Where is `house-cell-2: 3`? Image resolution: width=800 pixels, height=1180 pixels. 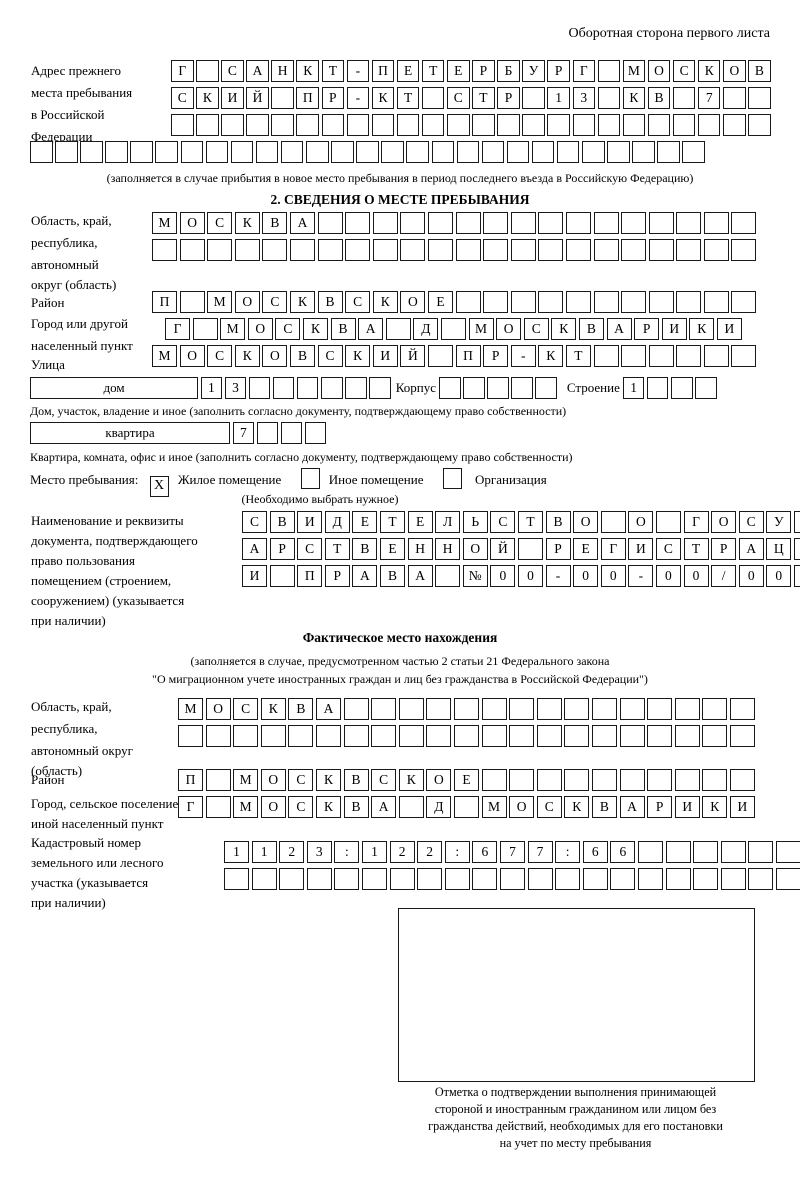 house-cell-2: 3 is located at coordinates (235, 388).